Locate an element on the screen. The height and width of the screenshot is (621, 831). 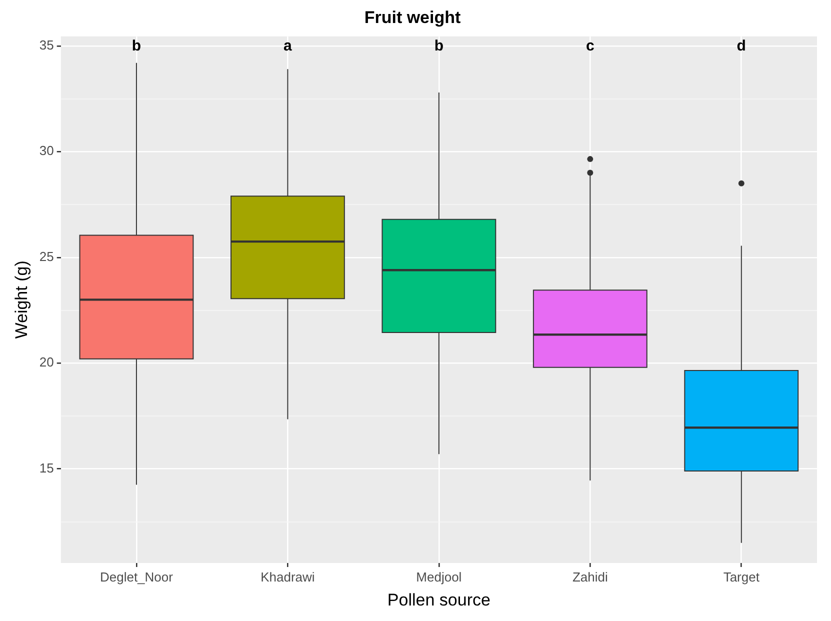
x-tick-label: Deglet_Noor is located at coordinates (137, 576).